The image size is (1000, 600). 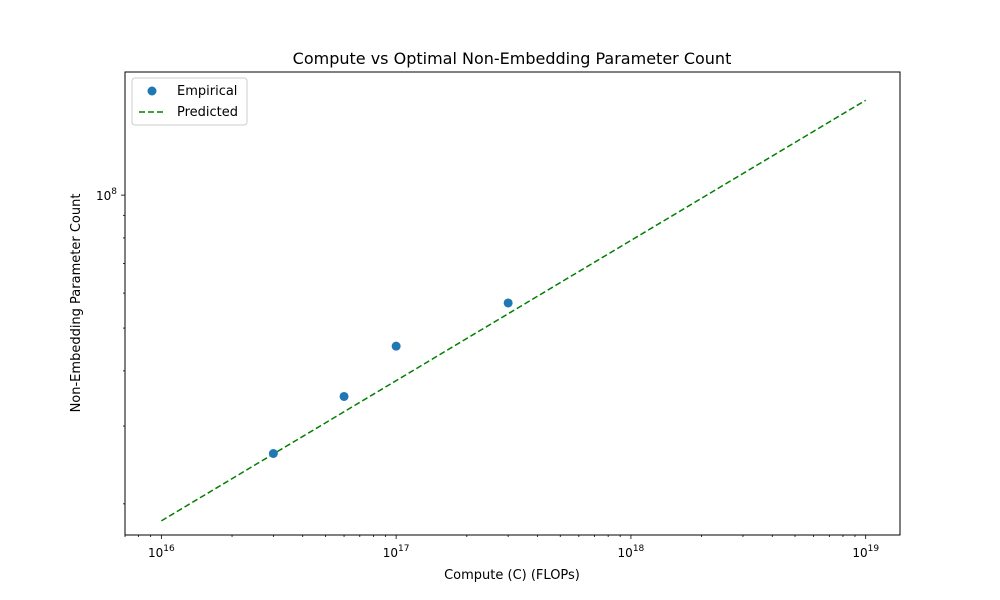 I want to click on x-axis-label: Compute (C) (FLOPs), so click(x=512, y=575).